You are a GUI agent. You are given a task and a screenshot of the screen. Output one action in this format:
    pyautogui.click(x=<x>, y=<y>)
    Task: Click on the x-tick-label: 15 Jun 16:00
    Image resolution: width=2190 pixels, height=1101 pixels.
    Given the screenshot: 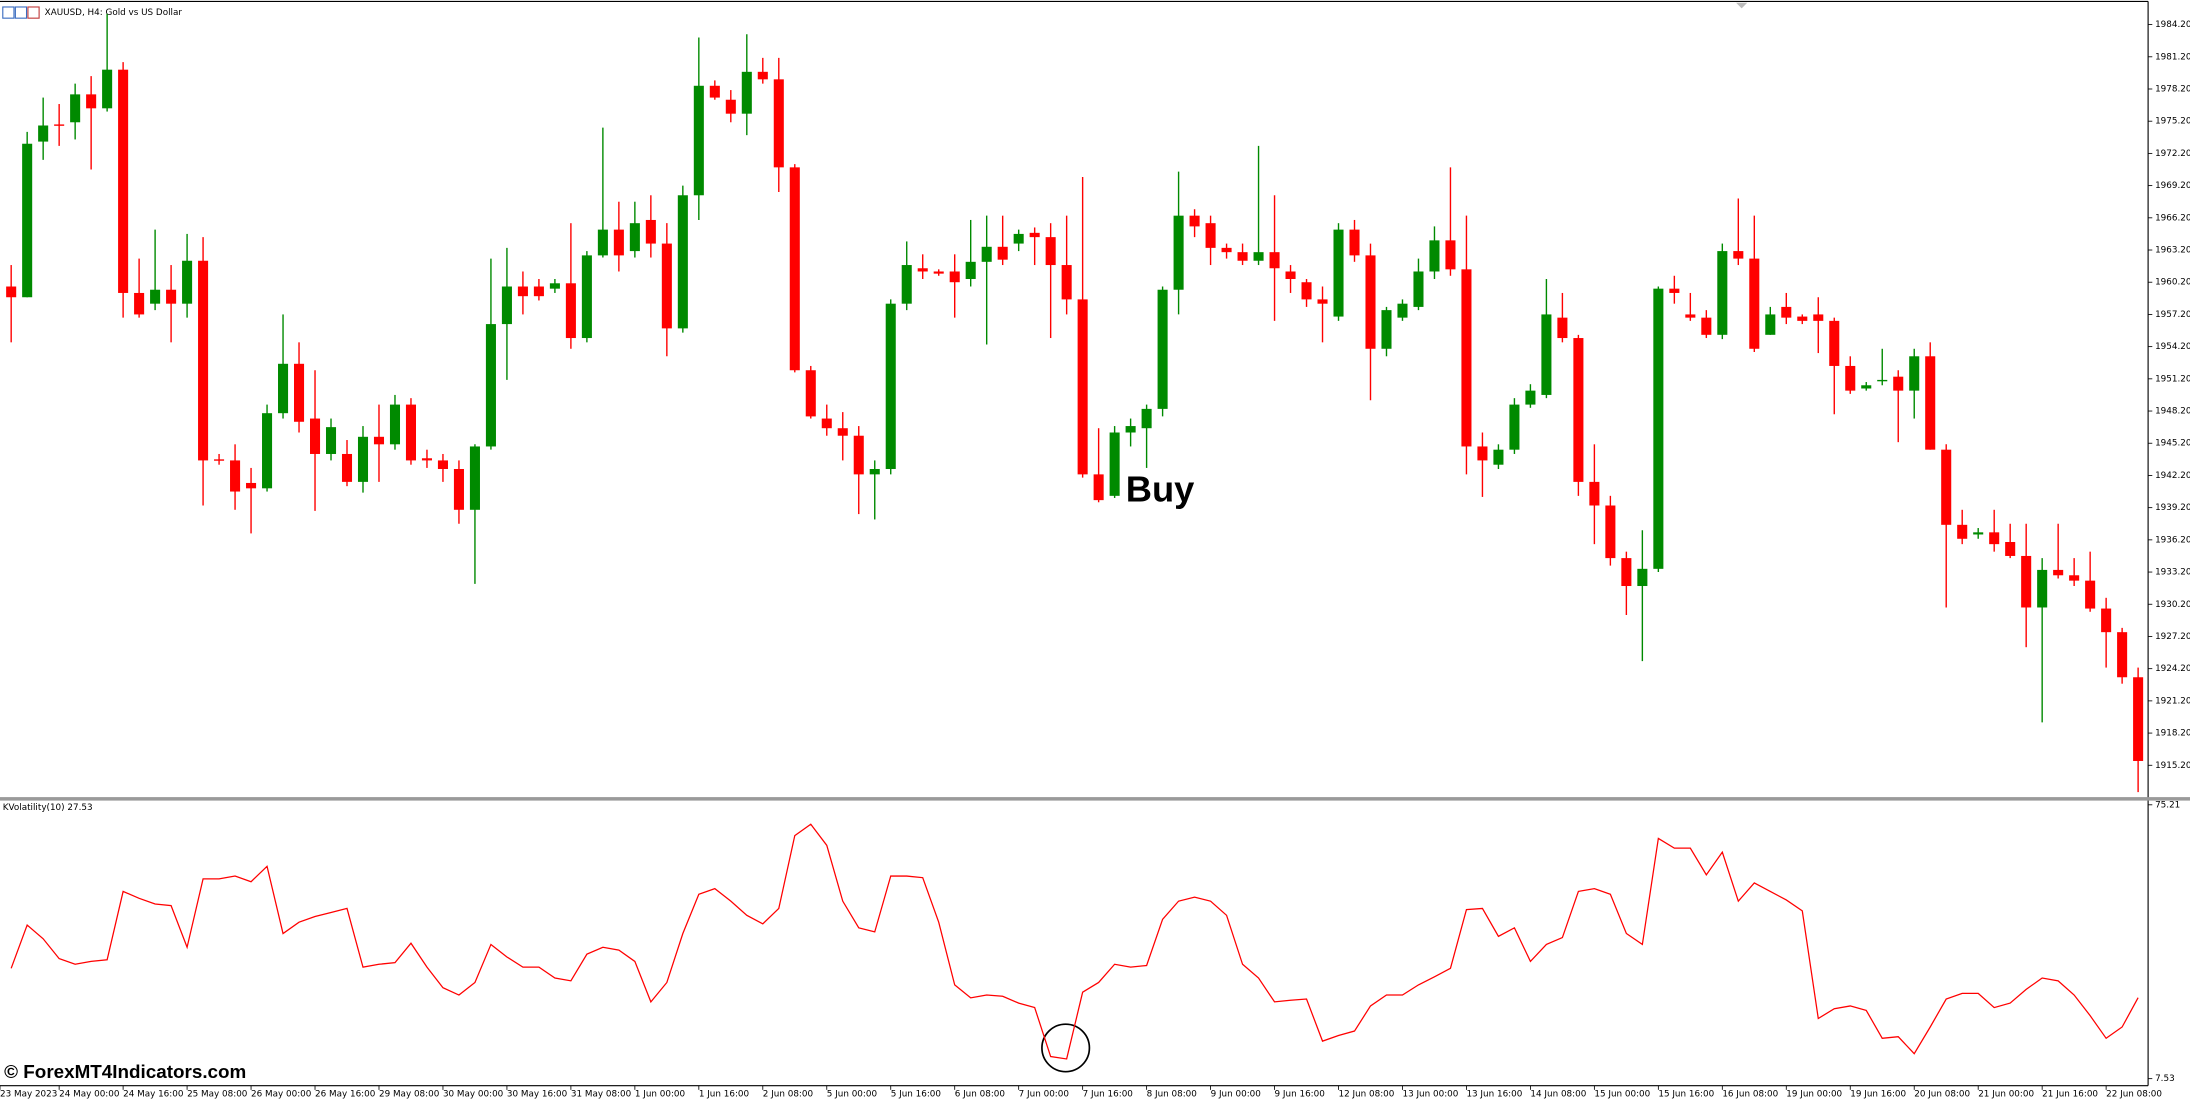 What is the action you would take?
    pyautogui.click(x=1686, y=1095)
    